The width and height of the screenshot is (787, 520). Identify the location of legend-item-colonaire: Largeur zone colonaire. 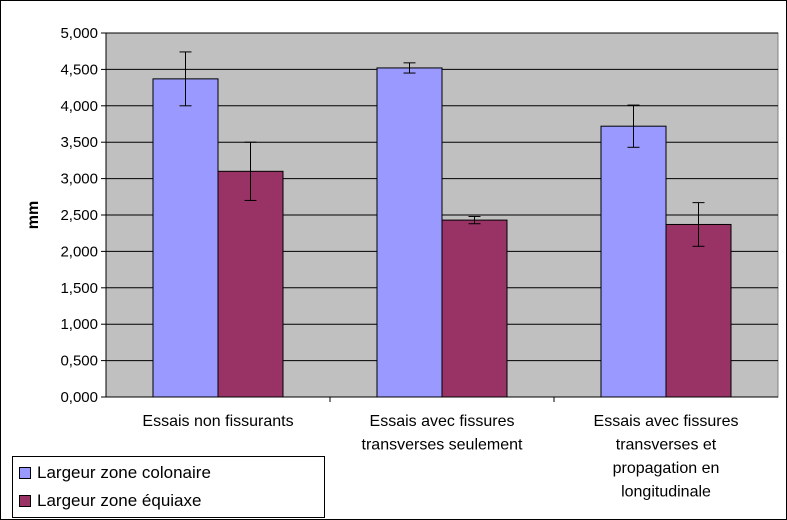
(115, 473).